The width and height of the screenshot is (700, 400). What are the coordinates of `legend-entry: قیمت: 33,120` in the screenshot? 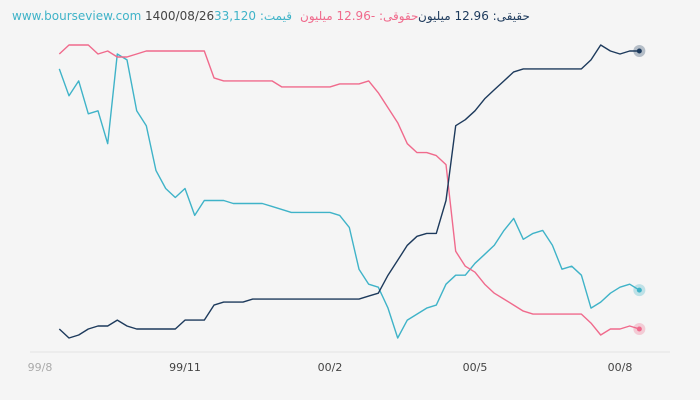 It's located at (253, 16).